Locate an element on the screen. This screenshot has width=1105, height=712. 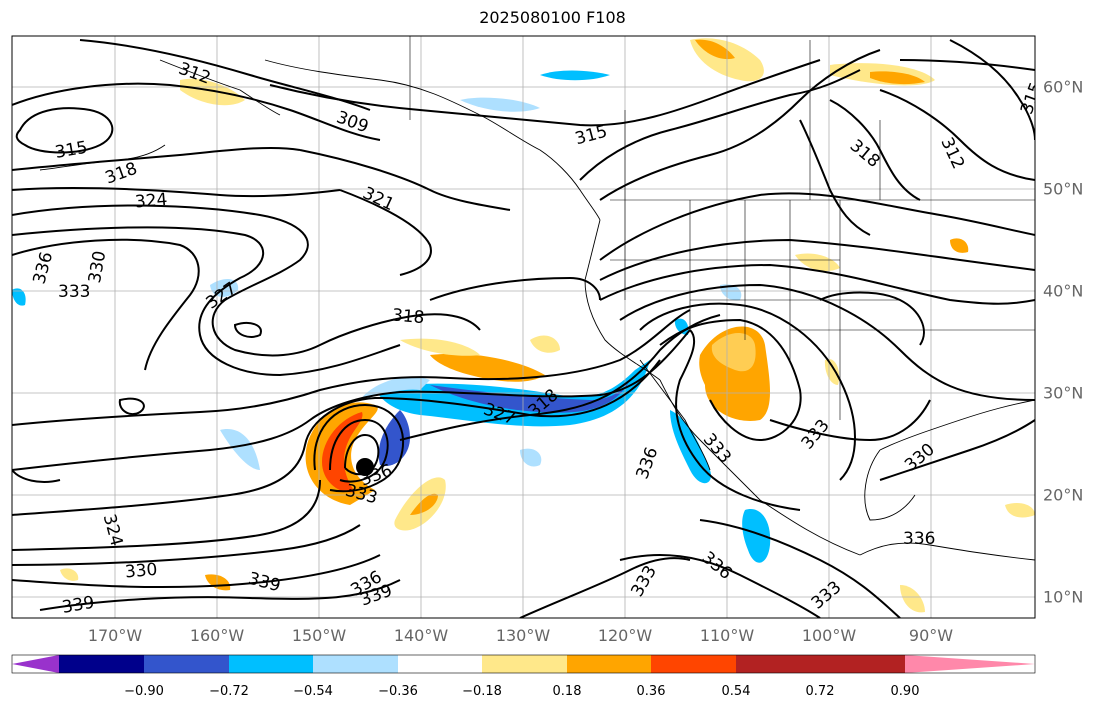
lon-label: 130°W is located at coordinates (523, 635).